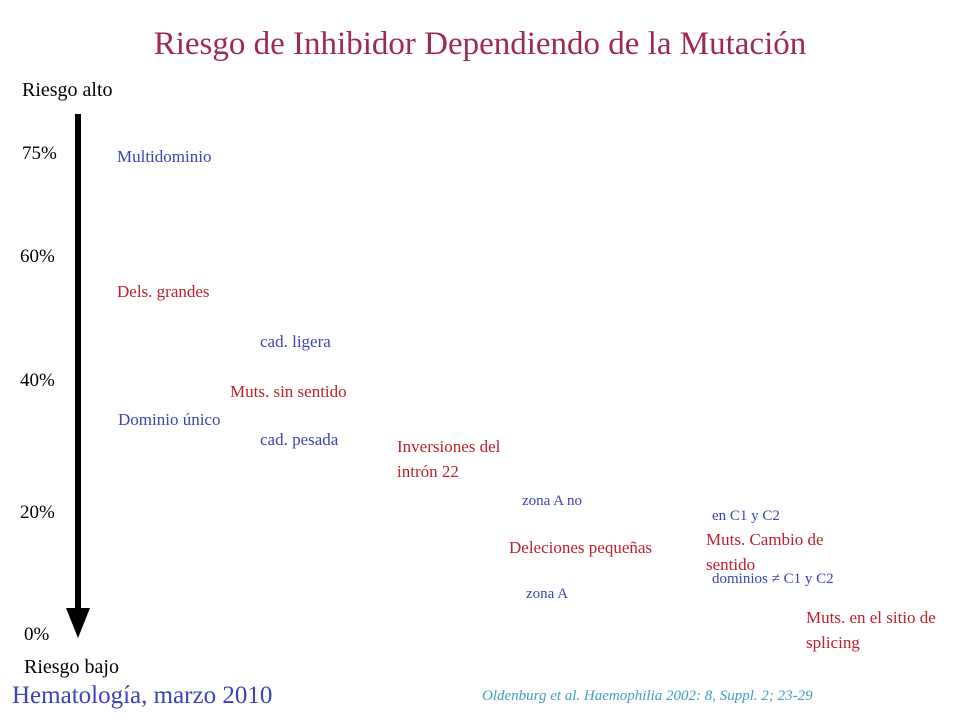  I want to click on risk-axis-arrow, so click(78, 376).